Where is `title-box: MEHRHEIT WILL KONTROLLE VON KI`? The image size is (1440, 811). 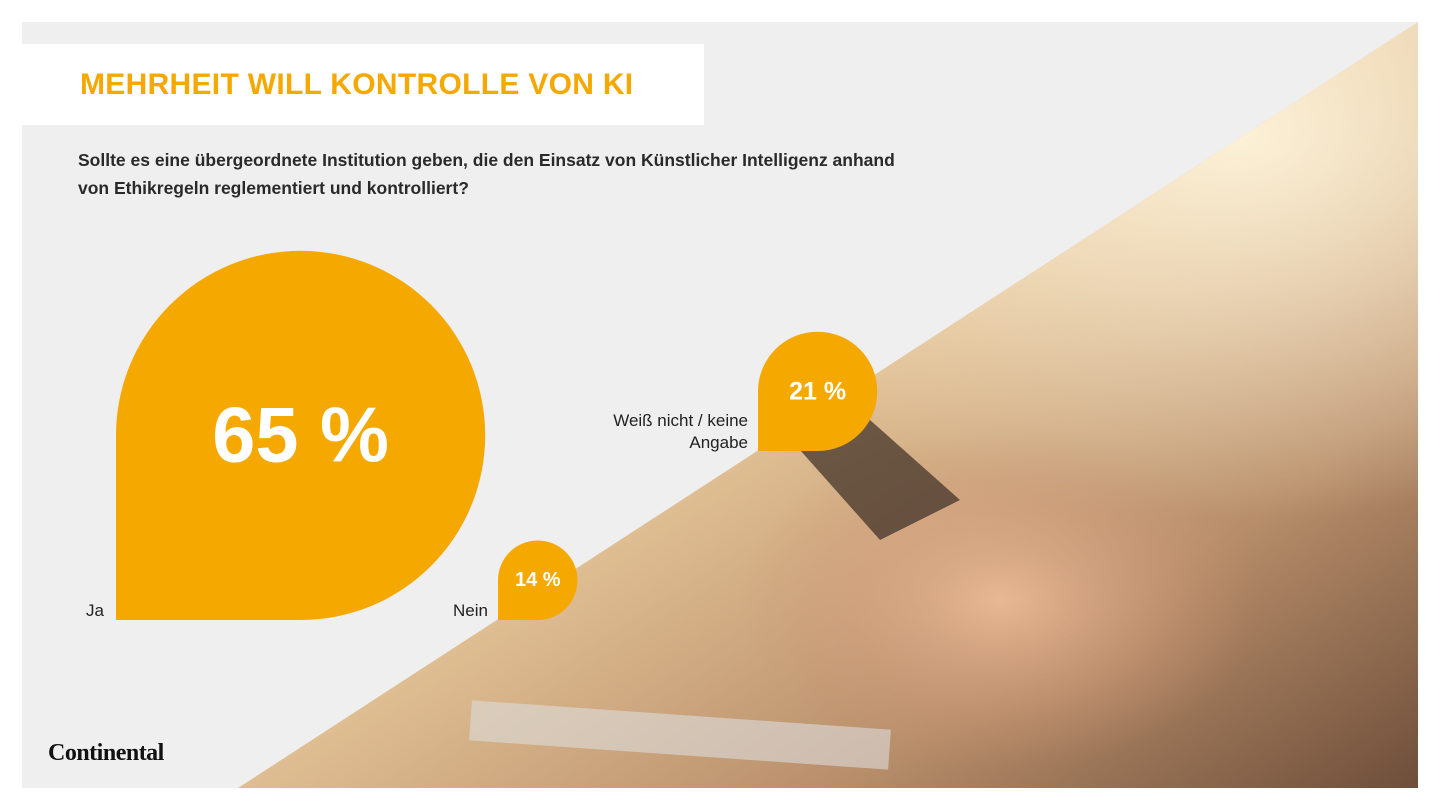 title-box: MEHRHEIT WILL KONTROLLE VON KI is located at coordinates (363, 84).